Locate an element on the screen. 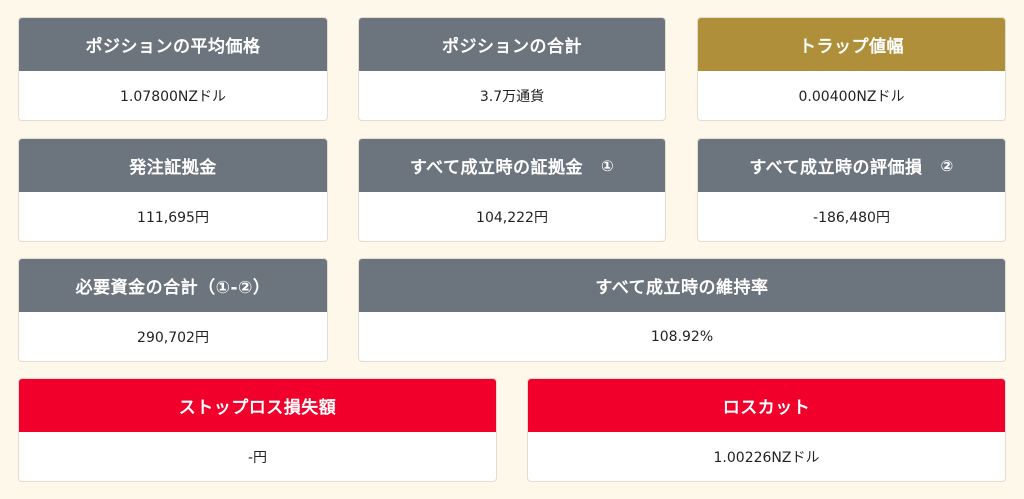 This screenshot has height=499, width=1024. loss-cut-value: 1.00226NZドル is located at coordinates (766, 457).